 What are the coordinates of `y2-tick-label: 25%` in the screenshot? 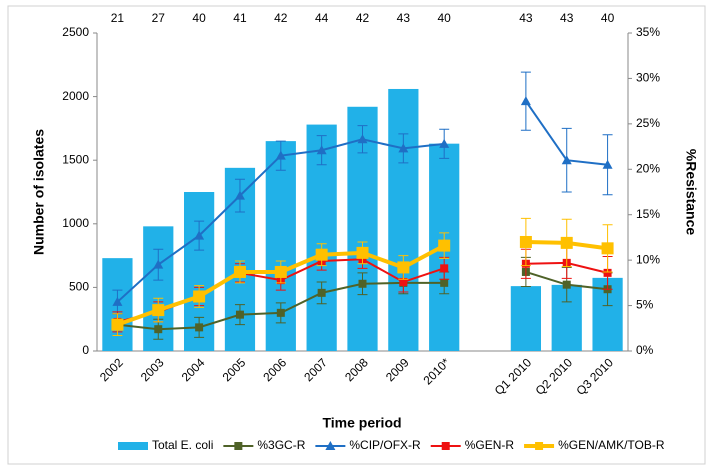 It's located at (648, 123).